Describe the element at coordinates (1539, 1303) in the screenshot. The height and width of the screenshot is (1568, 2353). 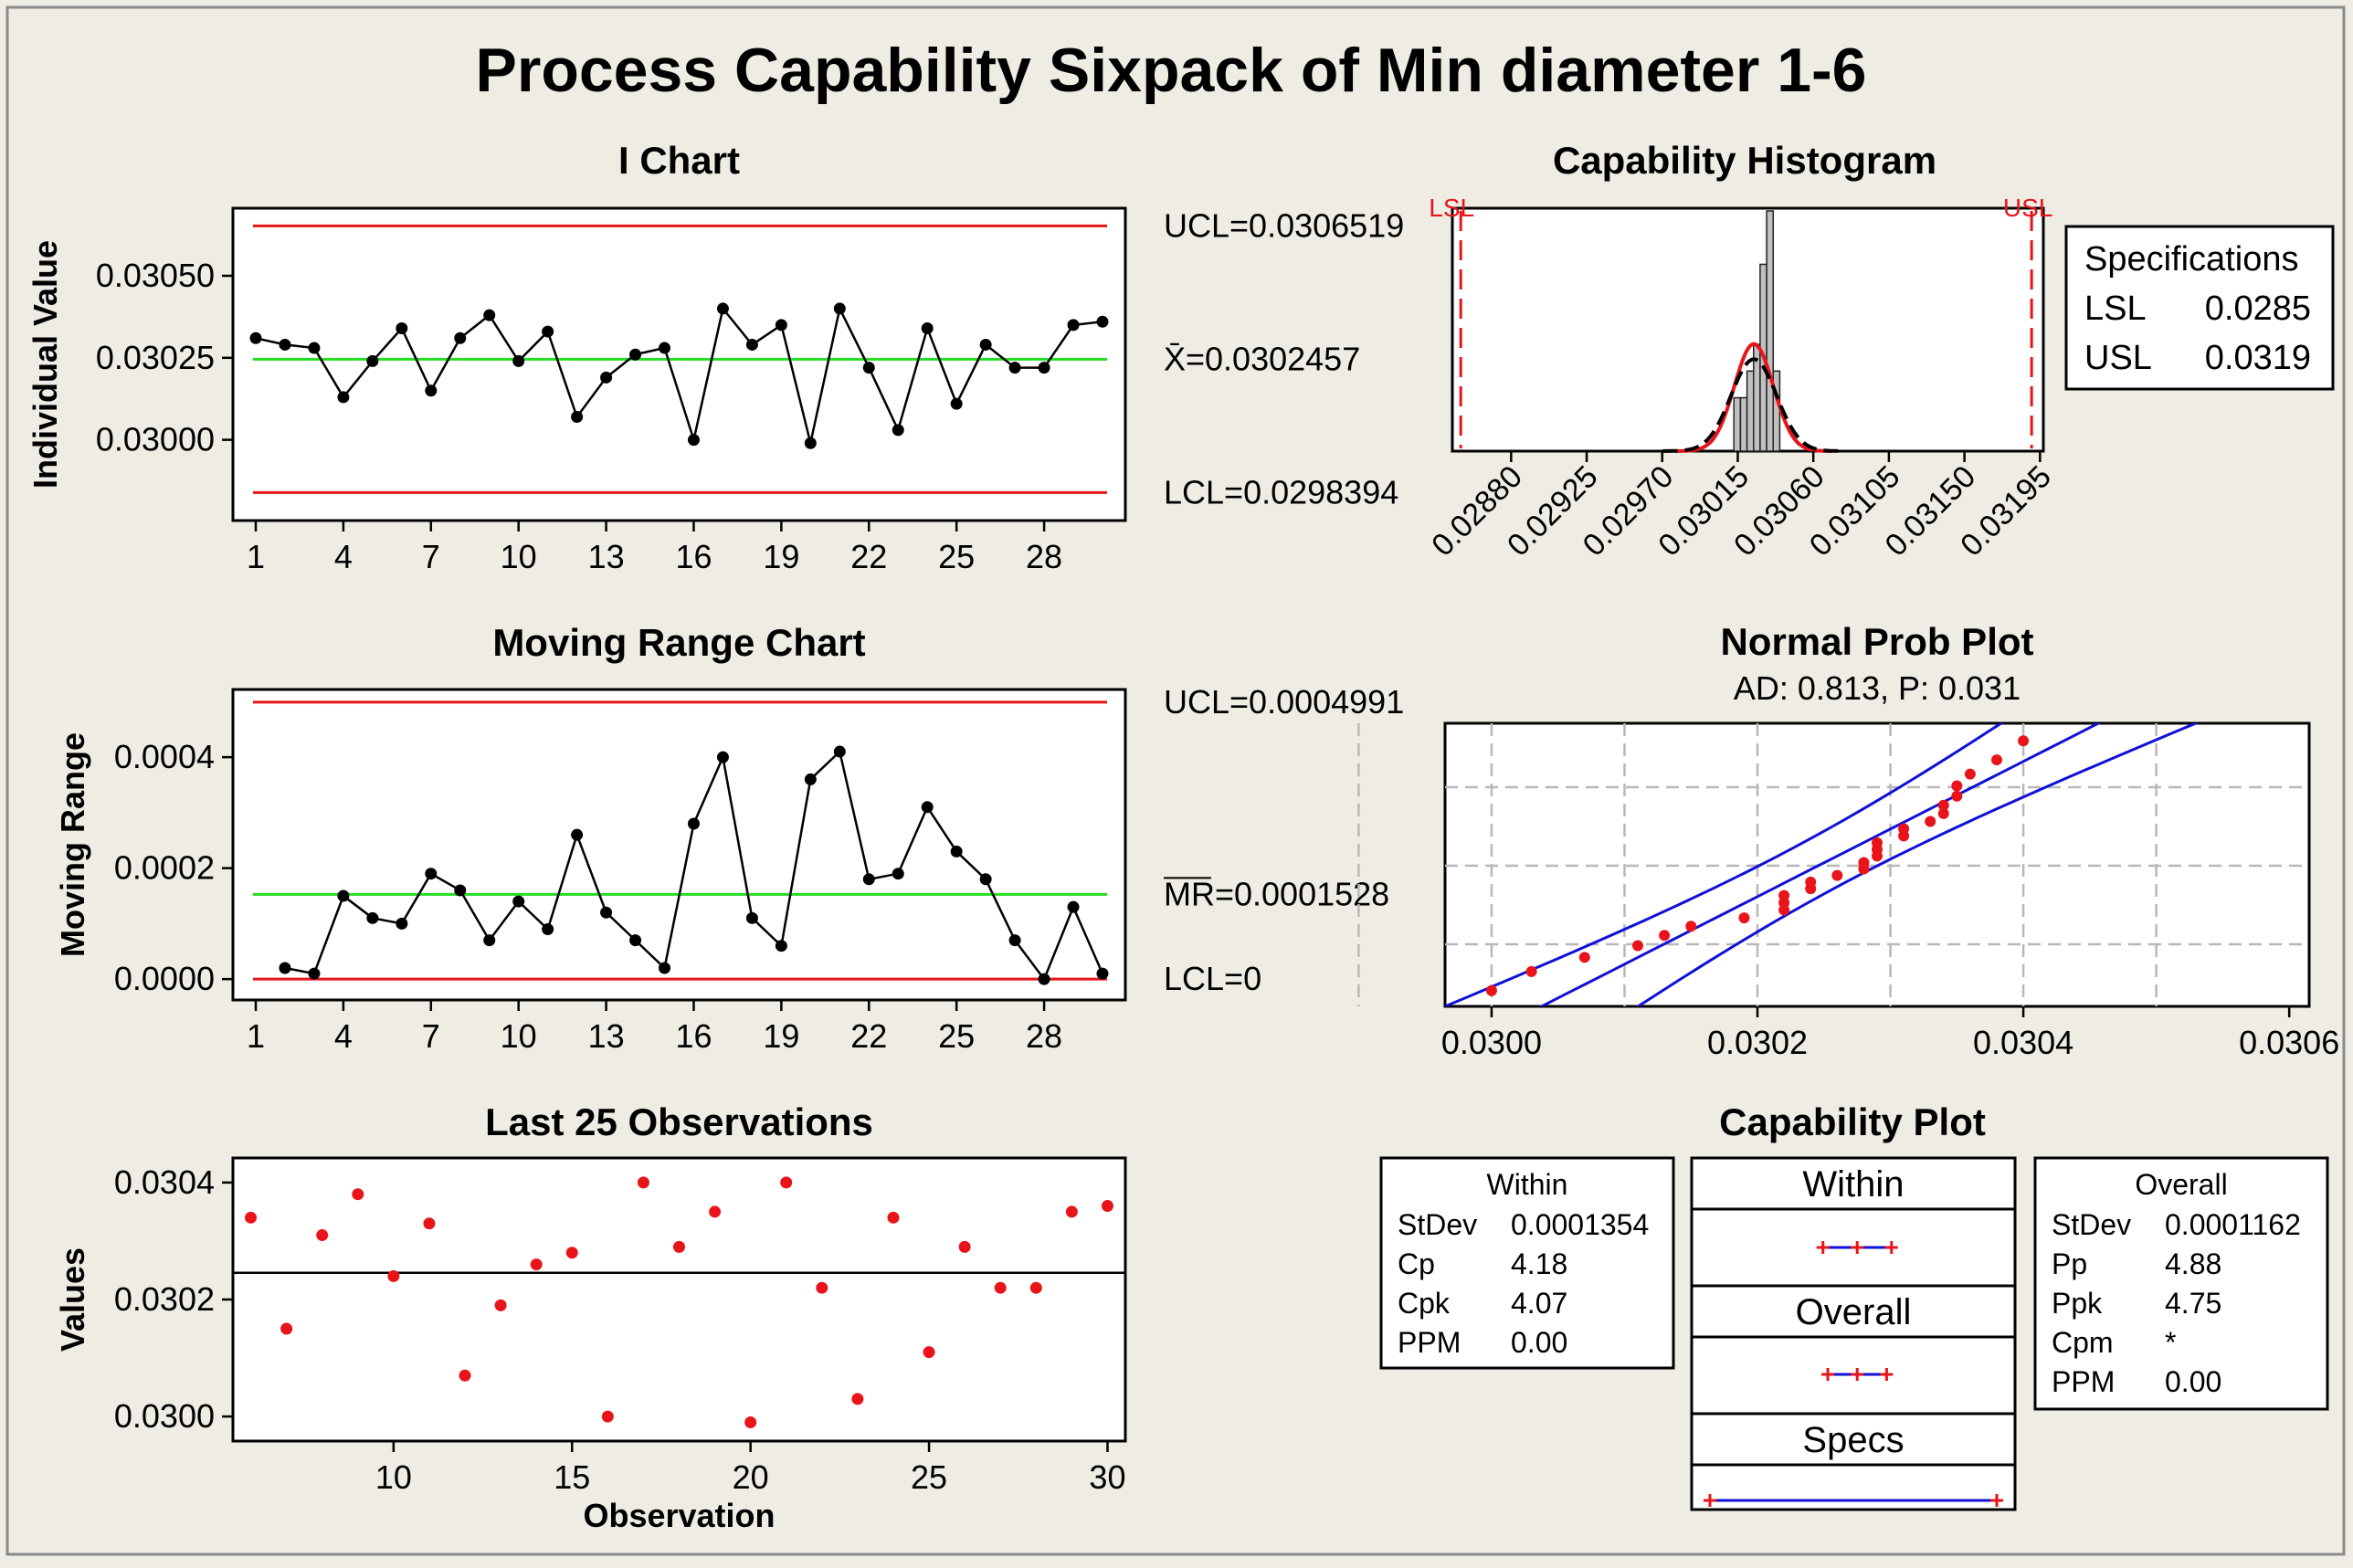
I see `within-stats-row-value: 4.07` at that location.